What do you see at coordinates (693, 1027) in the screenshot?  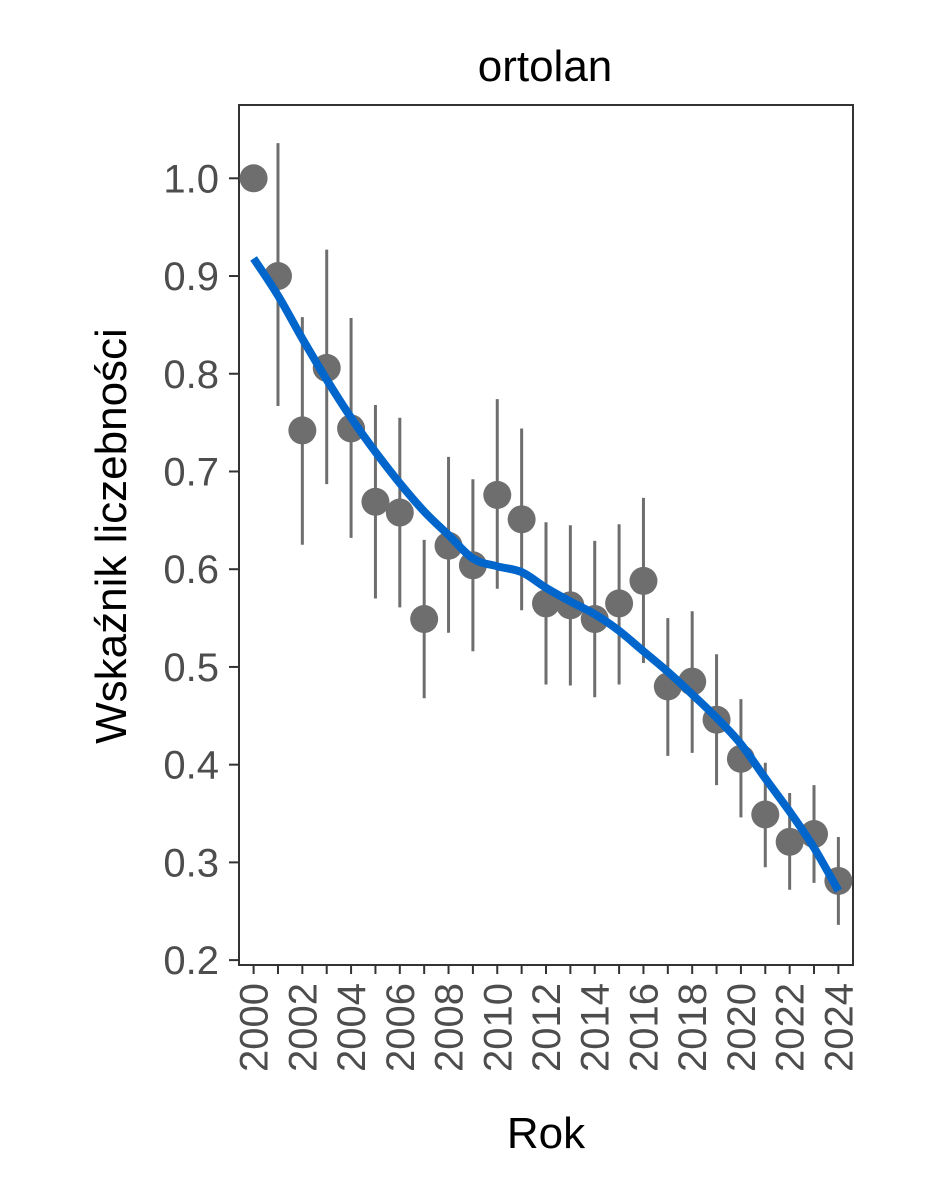 I see `x-tick-label: 2018` at bounding box center [693, 1027].